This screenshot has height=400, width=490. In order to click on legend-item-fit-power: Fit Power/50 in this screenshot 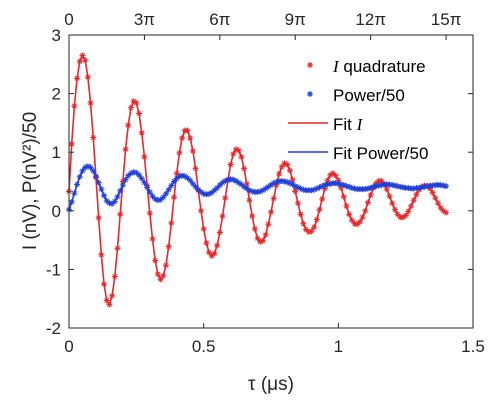, I will do `click(358, 153)`.